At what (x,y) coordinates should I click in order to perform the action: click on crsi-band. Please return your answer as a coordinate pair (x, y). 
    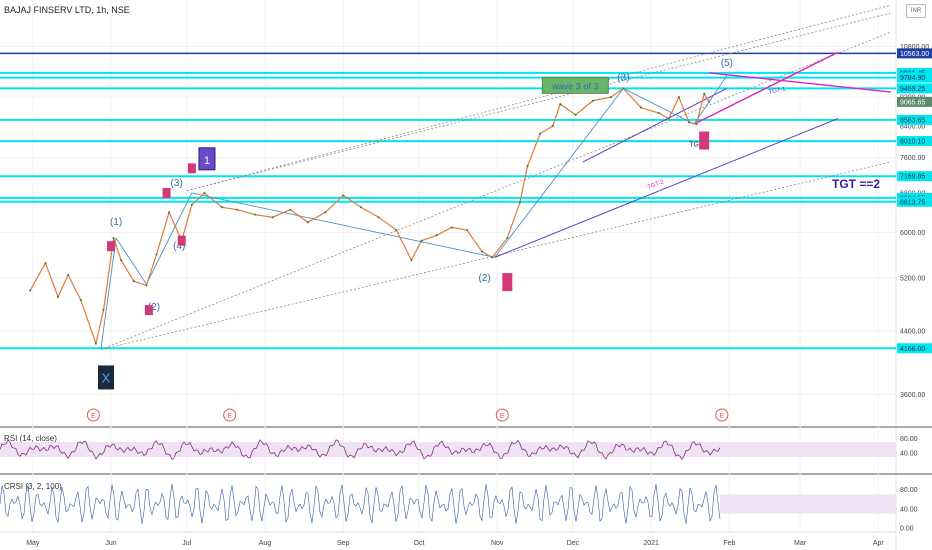
    Looking at the image, I should click on (808, 504).